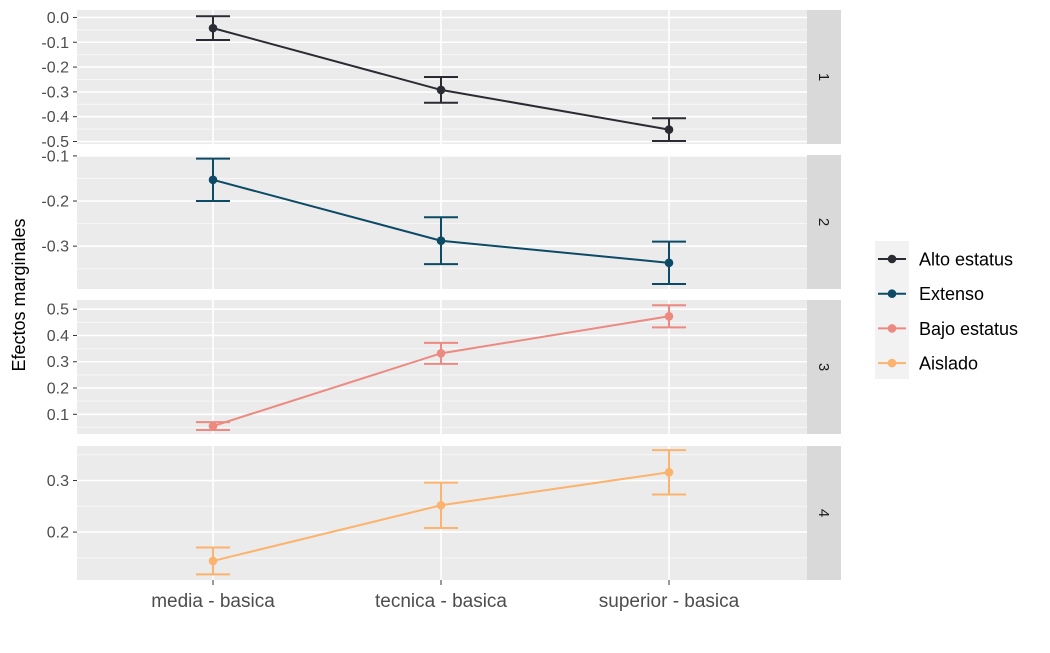 This screenshot has height=653, width=1050. I want to click on legend-entry-extenso: Extenso, so click(931, 294).